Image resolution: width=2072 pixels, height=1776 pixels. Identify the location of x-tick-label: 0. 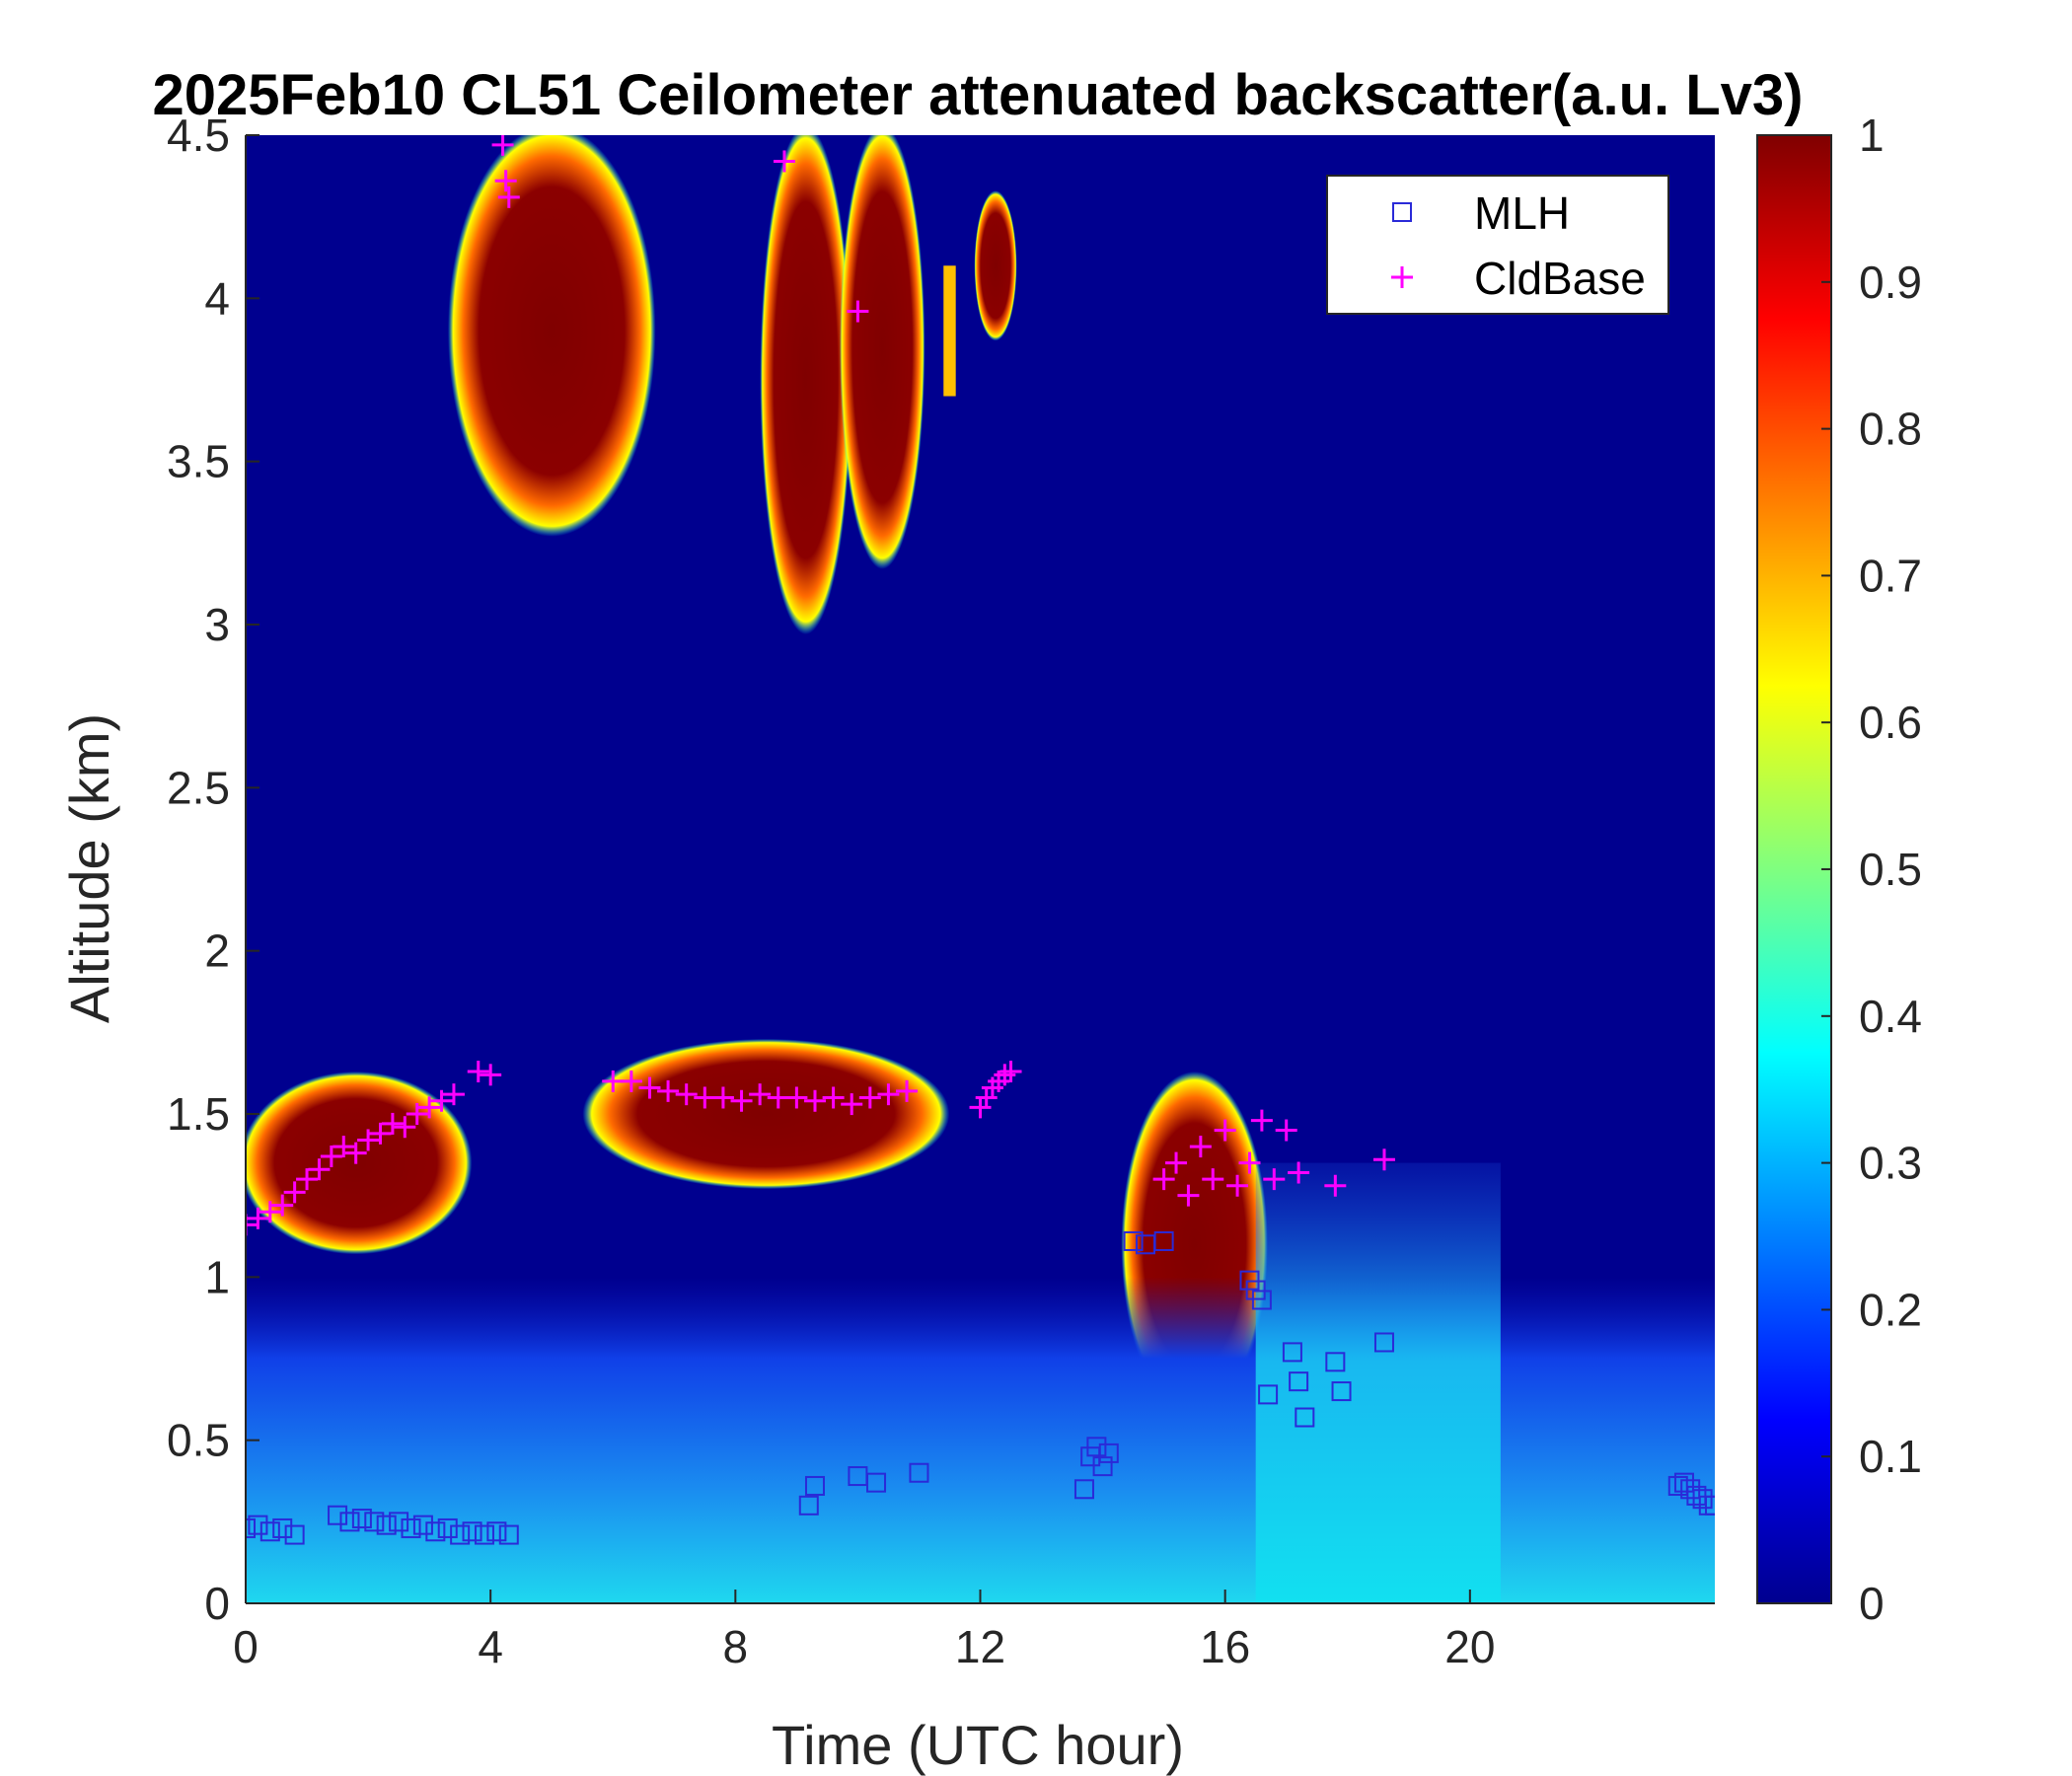
(246, 1647).